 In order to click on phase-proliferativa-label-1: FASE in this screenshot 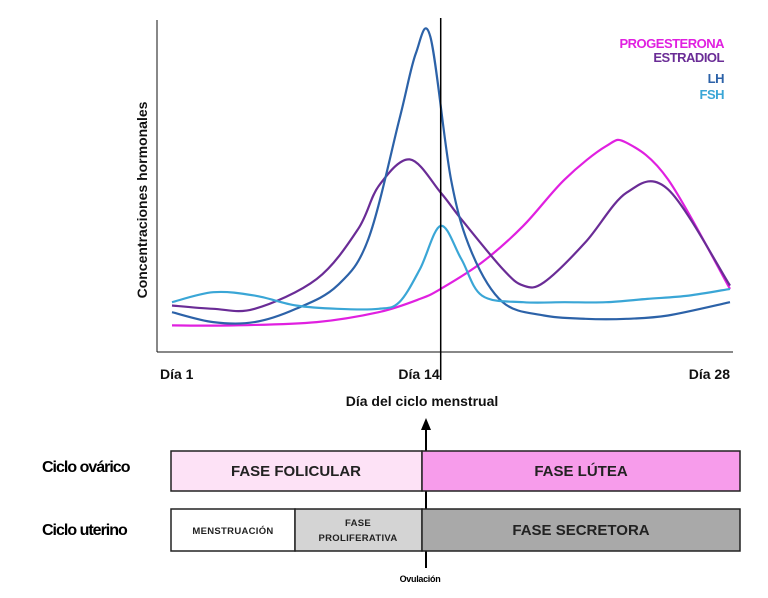, I will do `click(358, 523)`.